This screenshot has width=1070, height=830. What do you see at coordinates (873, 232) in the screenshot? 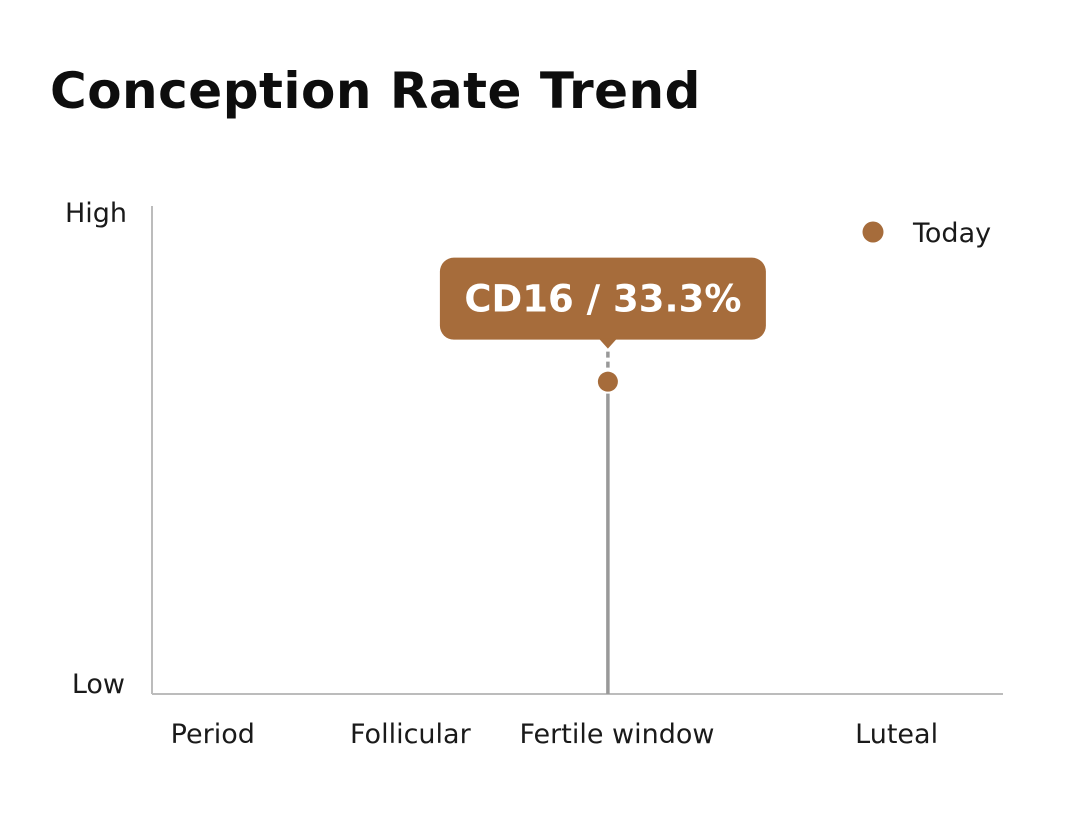
I see `legend-dot` at bounding box center [873, 232].